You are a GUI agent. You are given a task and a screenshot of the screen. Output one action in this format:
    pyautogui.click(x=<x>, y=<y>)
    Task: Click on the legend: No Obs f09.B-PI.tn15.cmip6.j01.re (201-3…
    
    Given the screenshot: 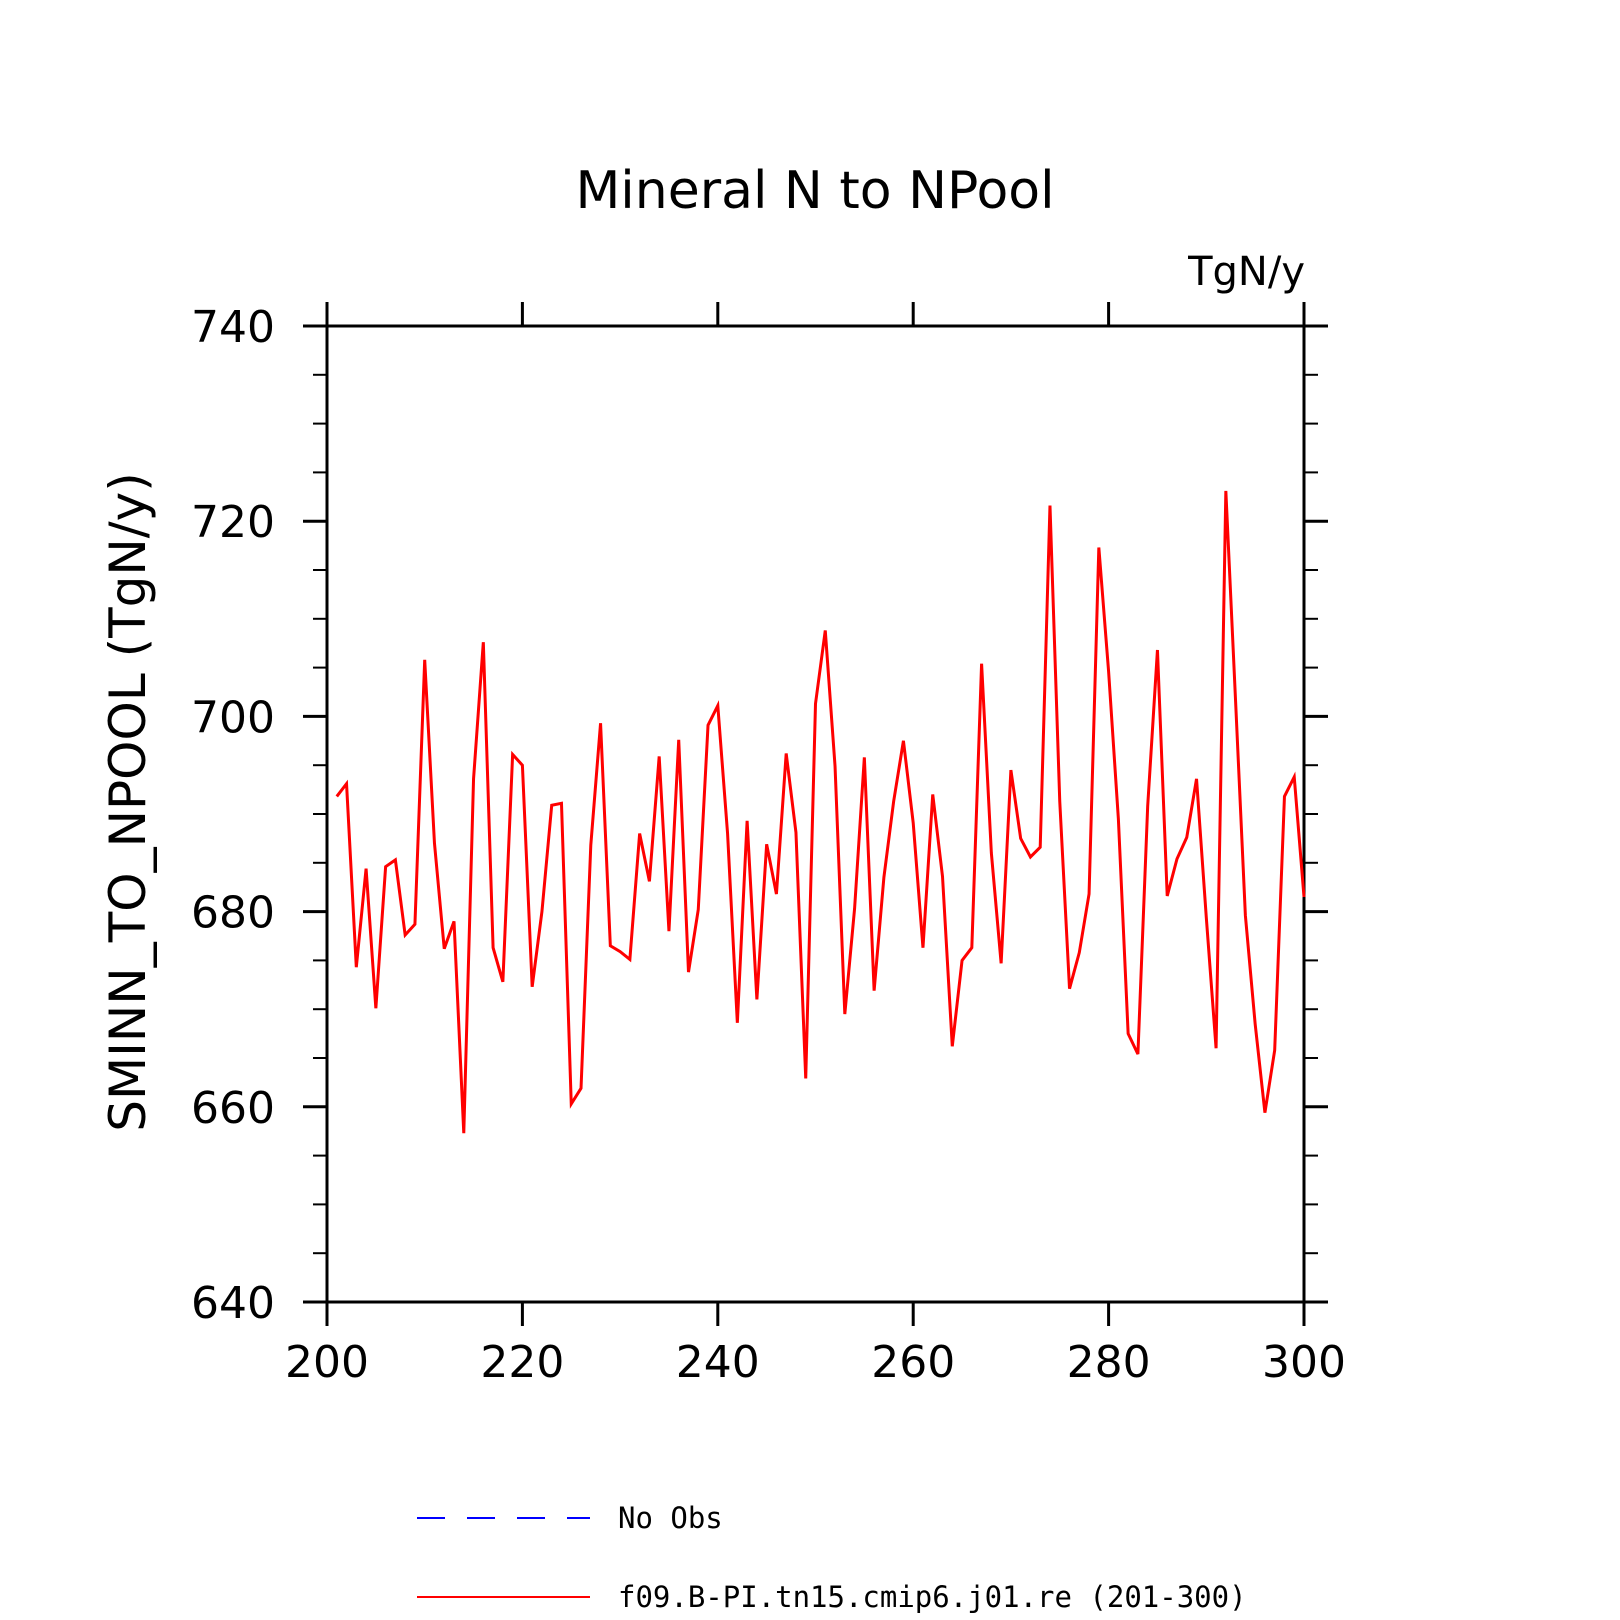 What is the action you would take?
    pyautogui.click(x=832, y=1557)
    